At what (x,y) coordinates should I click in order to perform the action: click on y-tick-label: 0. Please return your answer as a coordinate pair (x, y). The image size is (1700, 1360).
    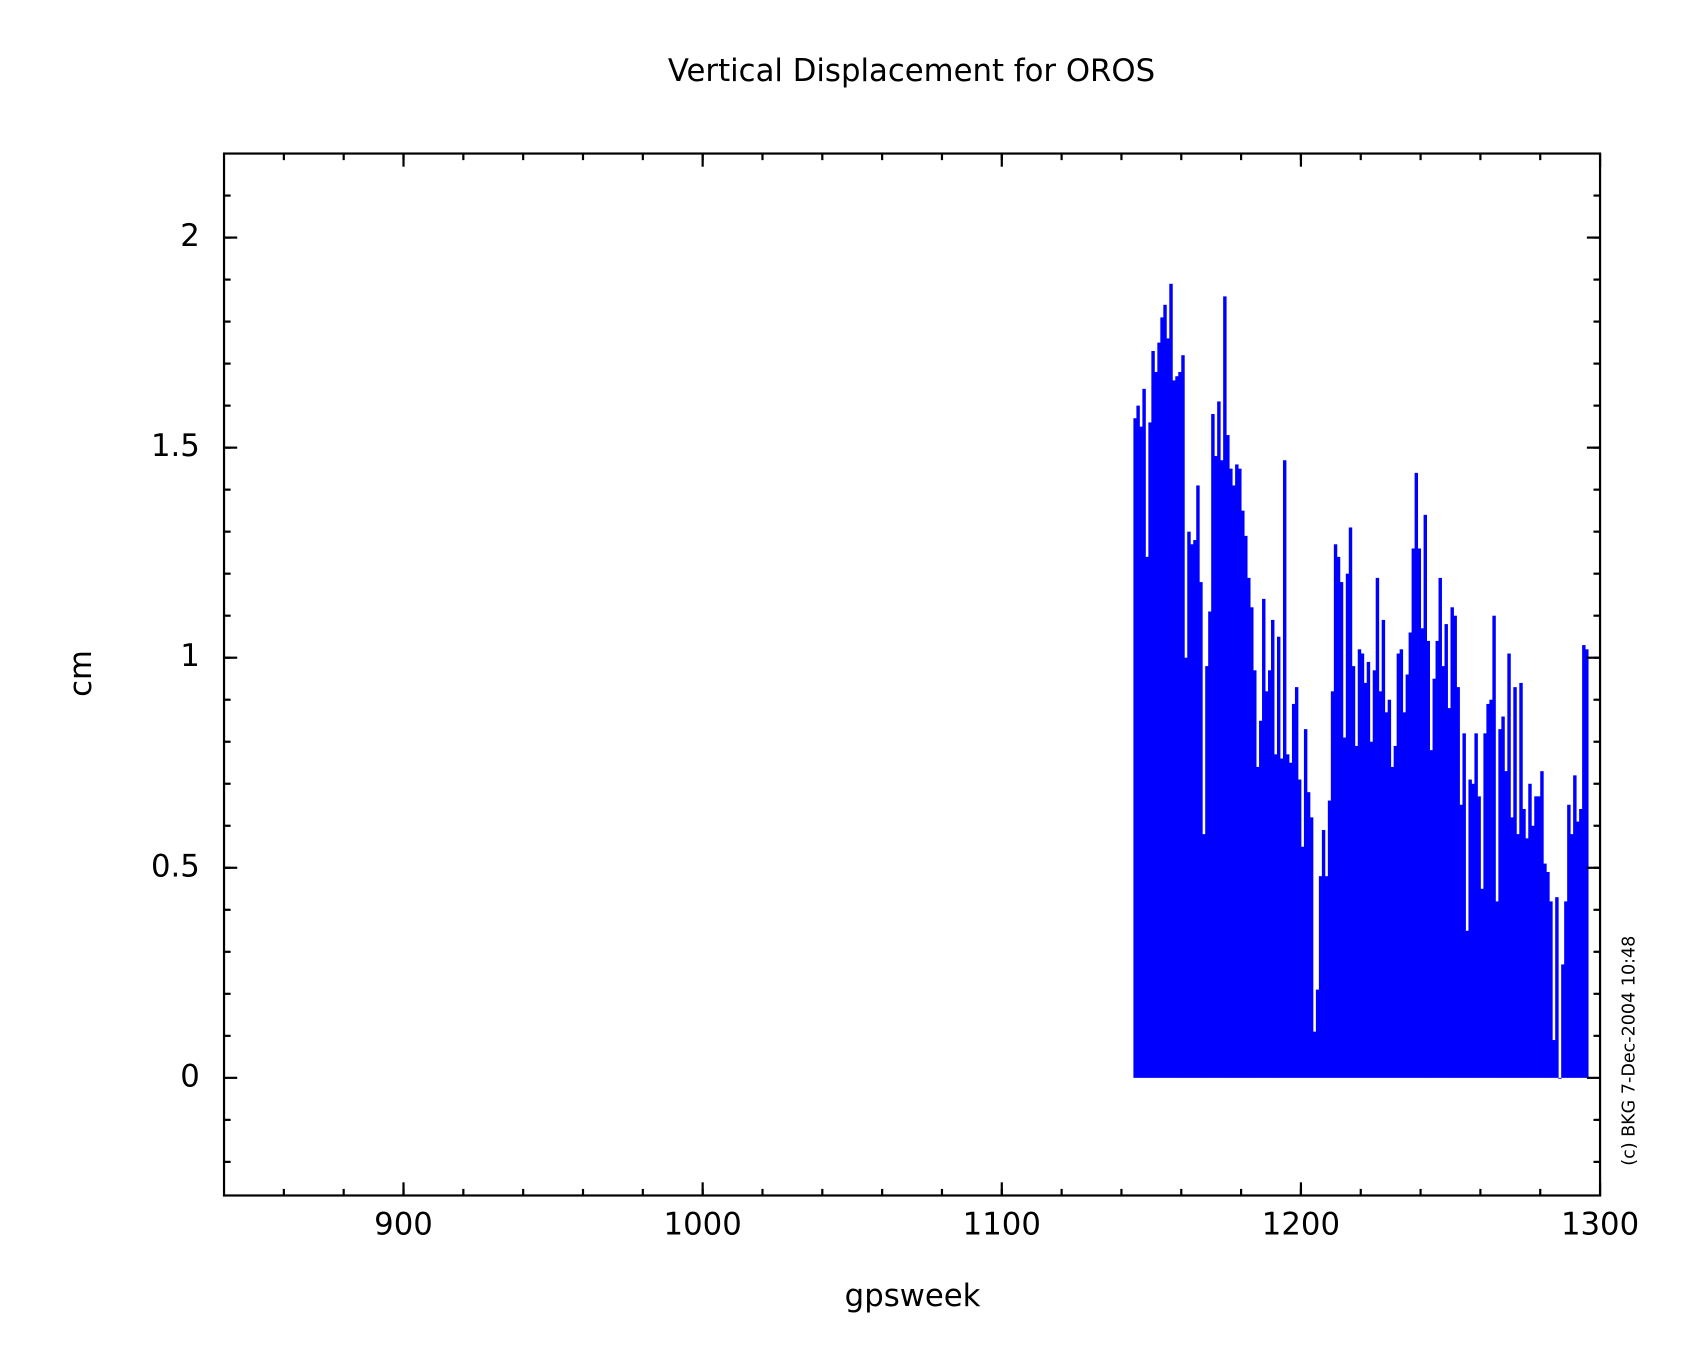
    Looking at the image, I should click on (190, 1076).